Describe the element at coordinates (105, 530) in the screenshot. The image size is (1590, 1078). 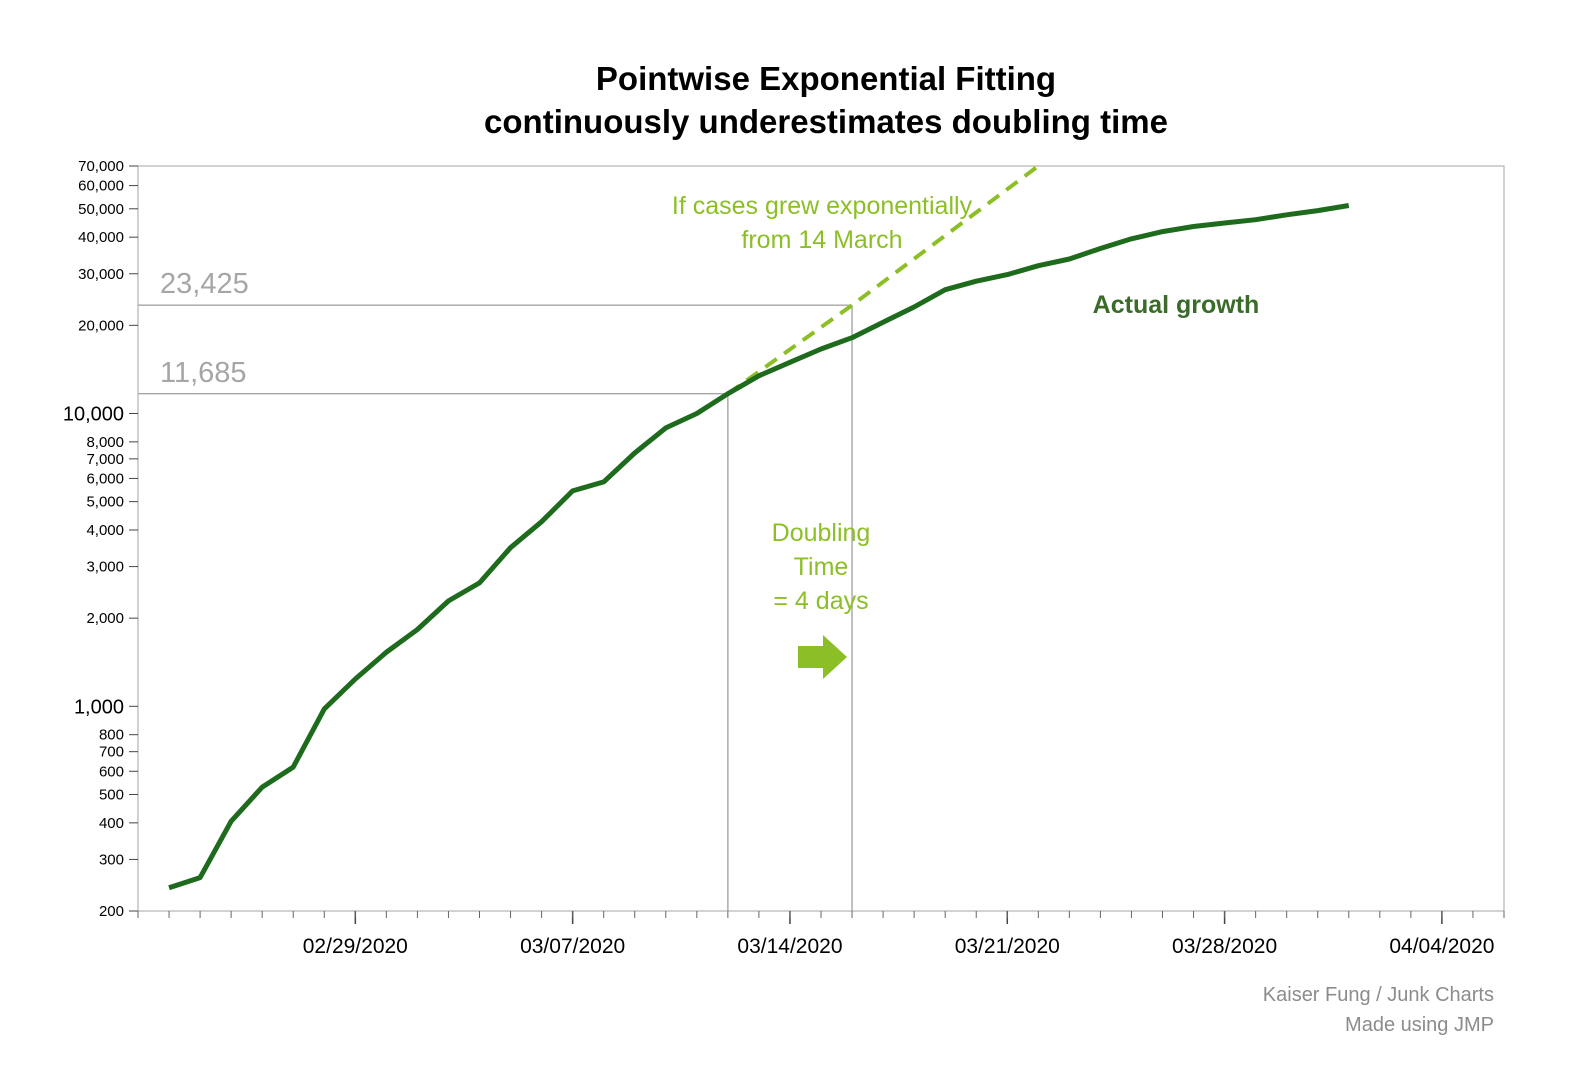
I see `y-tick-label: 4,000` at that location.